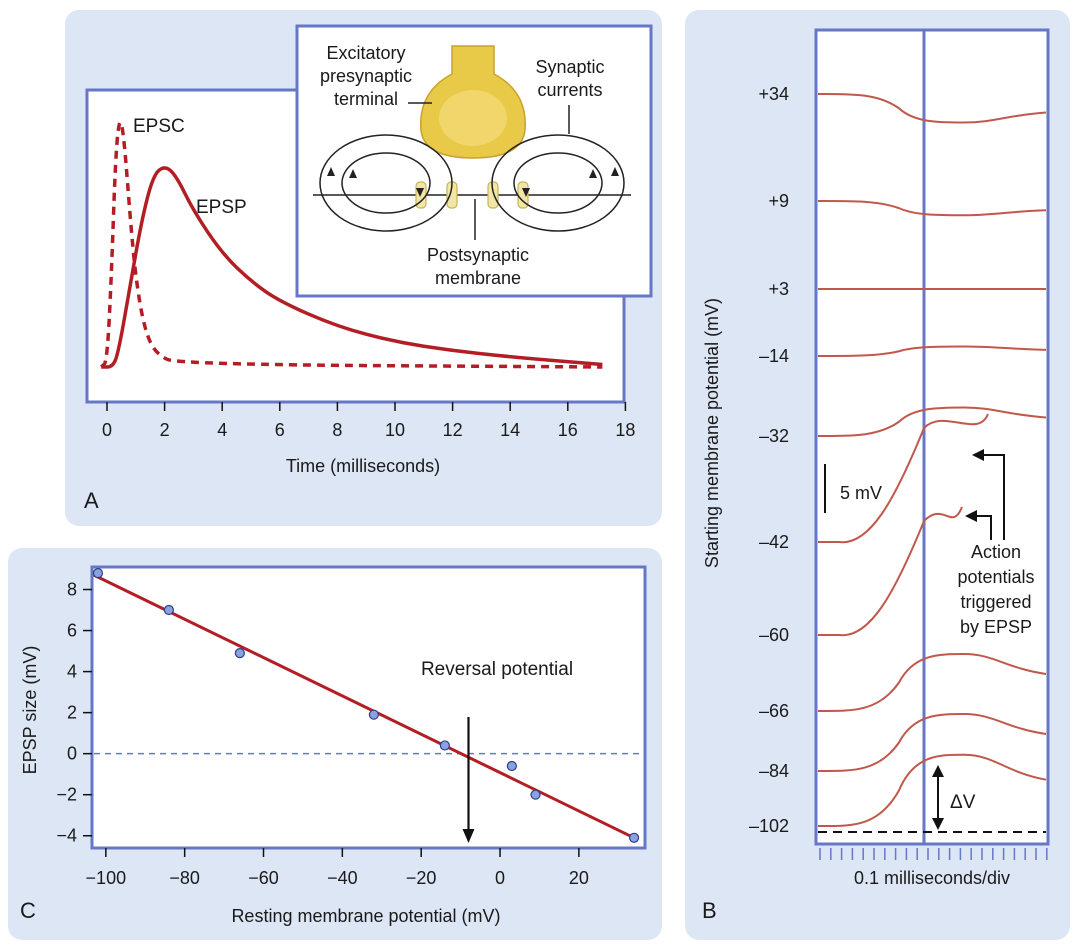  I want to click on panel-c-x-axis-label: Resting membrane potential (mV), so click(365, 916).